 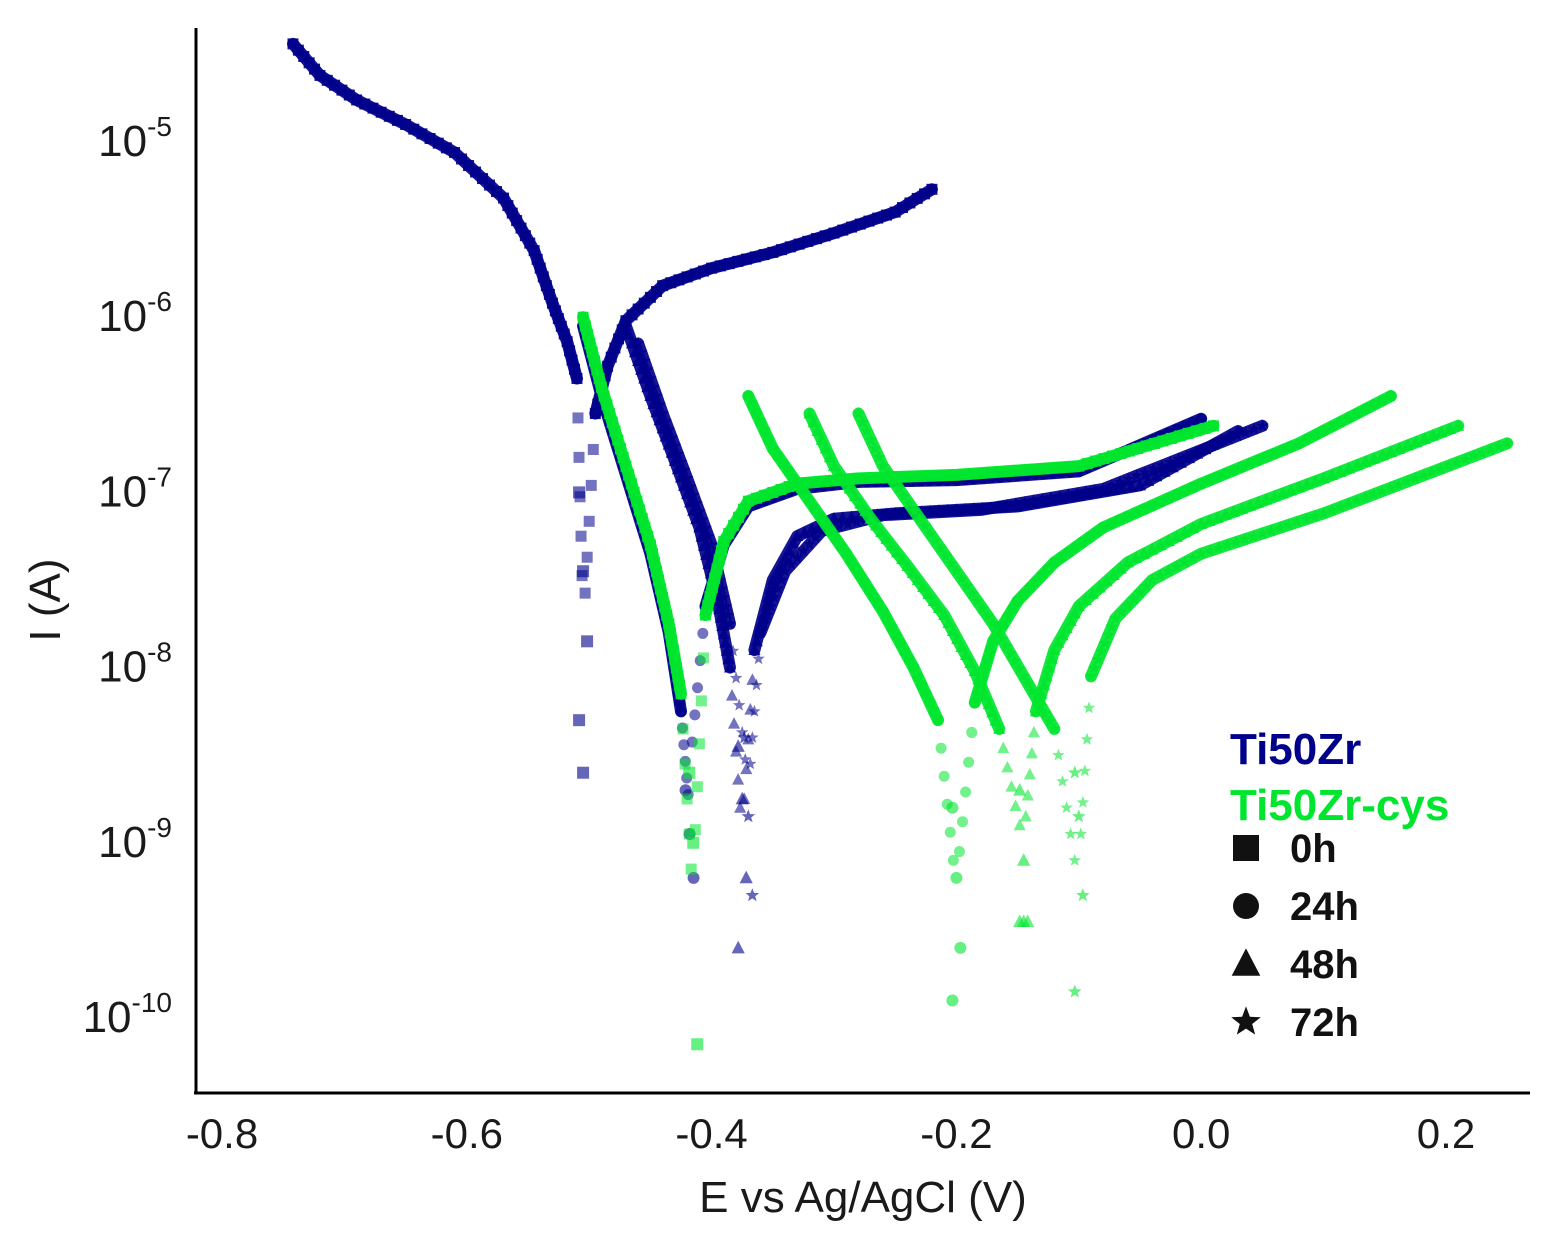 I want to click on legend-marker-label: 24h, so click(x=1324, y=907).